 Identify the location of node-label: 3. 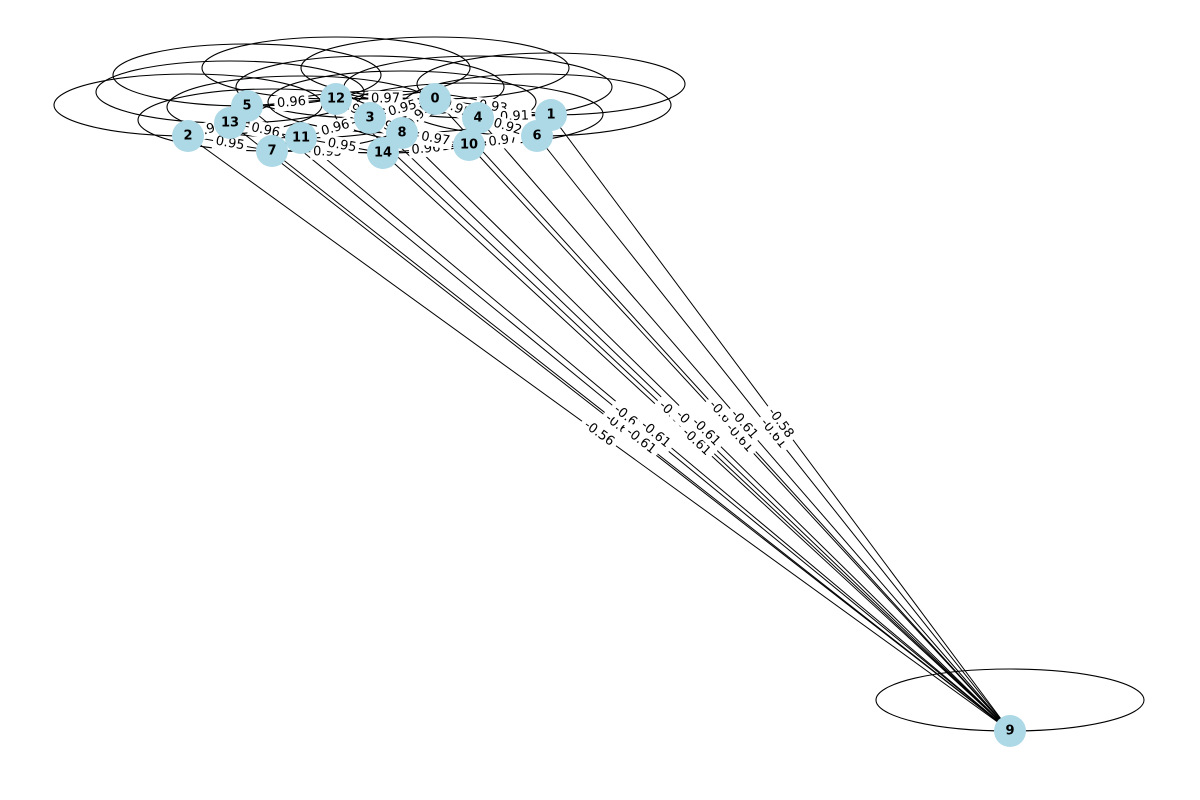
(369, 118).